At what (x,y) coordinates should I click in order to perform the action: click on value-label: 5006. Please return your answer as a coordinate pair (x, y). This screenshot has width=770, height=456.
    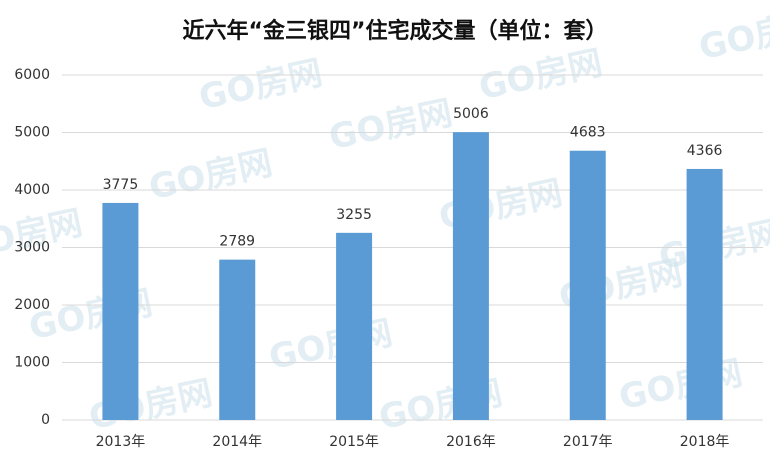
    Looking at the image, I should click on (471, 114).